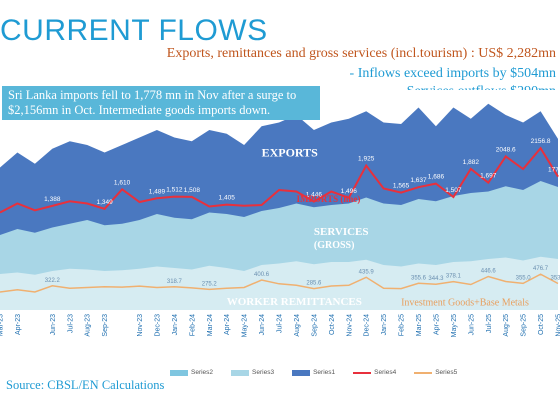  I want to click on chart-annotation: EXPORTS, so click(290, 152).